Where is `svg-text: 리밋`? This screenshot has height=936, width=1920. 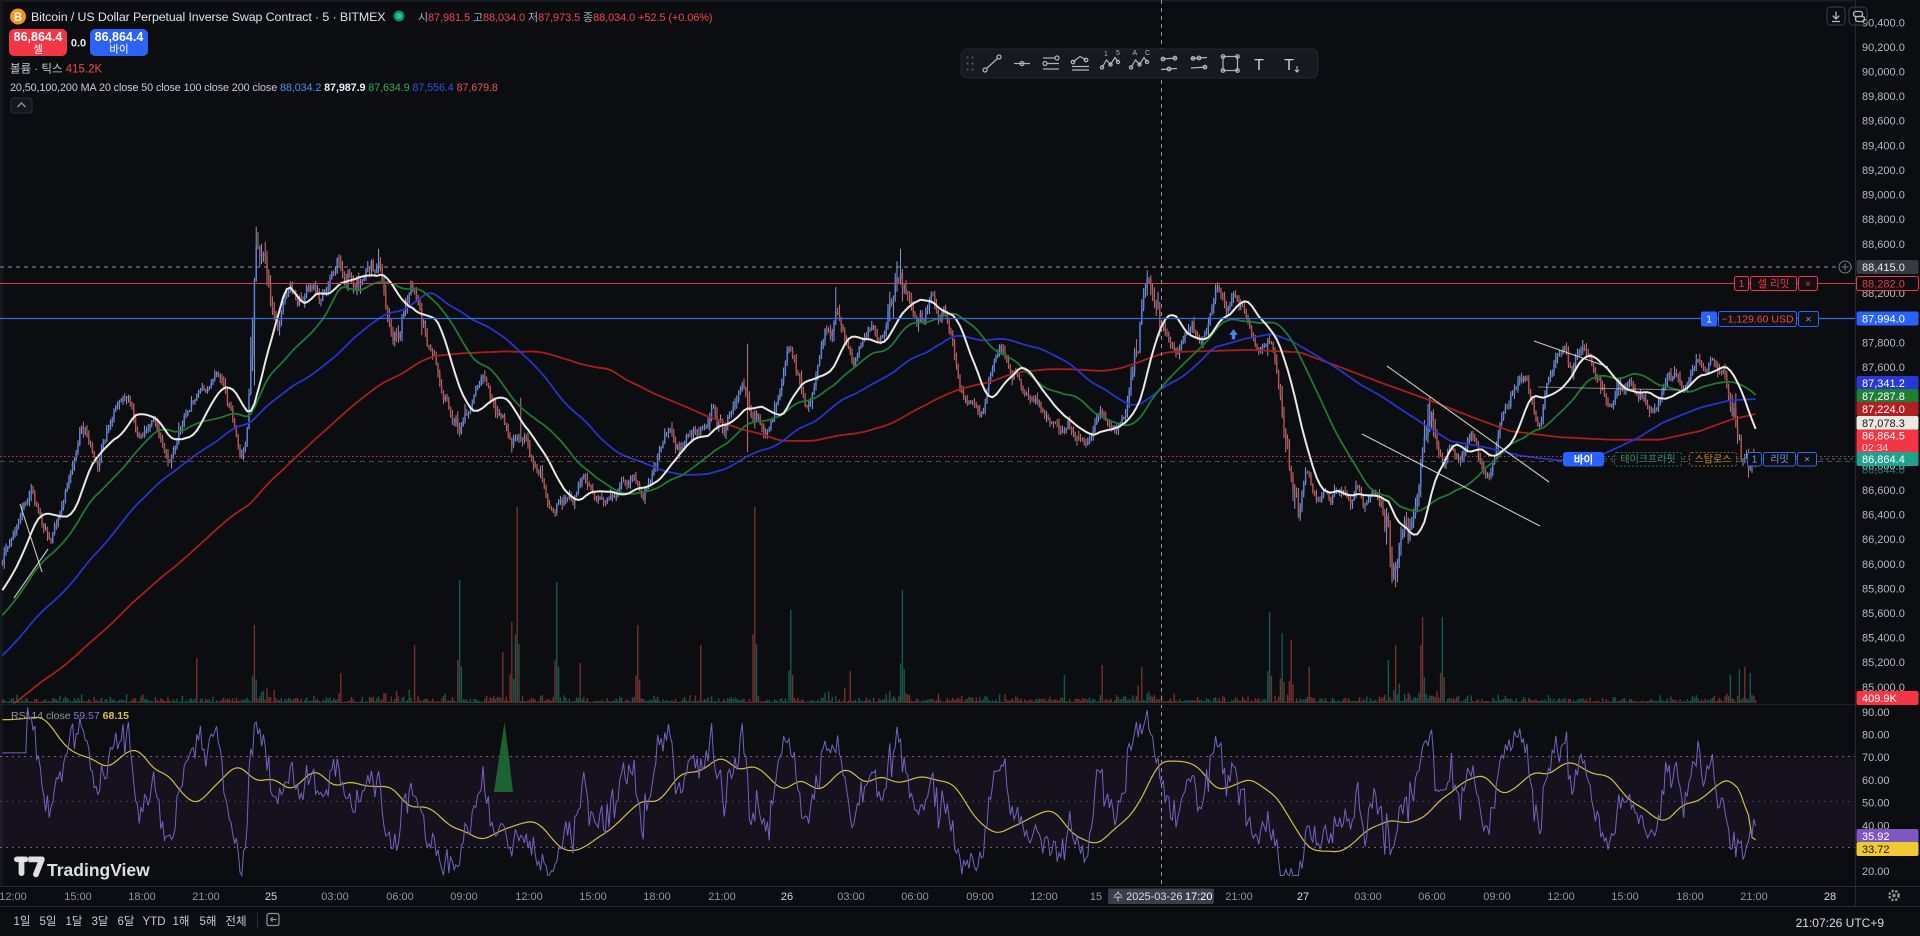 svg-text: 리밋 is located at coordinates (1779, 460).